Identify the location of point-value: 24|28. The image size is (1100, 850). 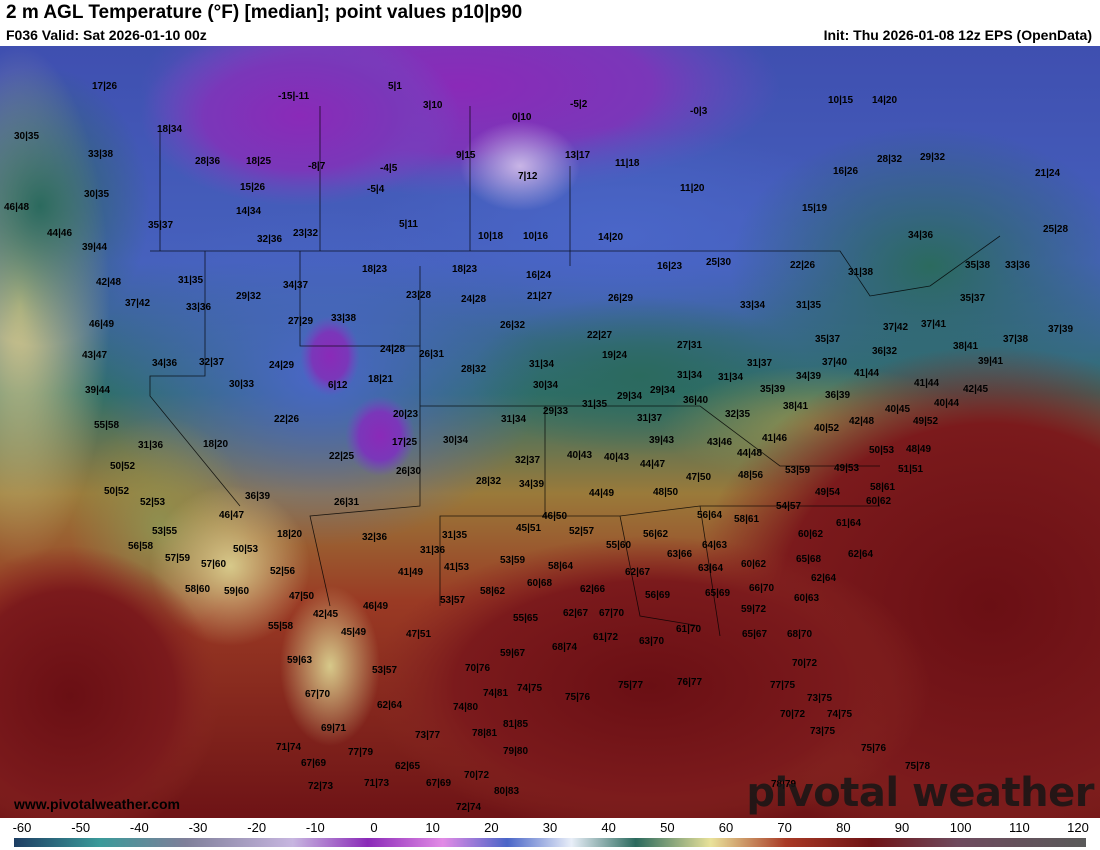
(474, 299).